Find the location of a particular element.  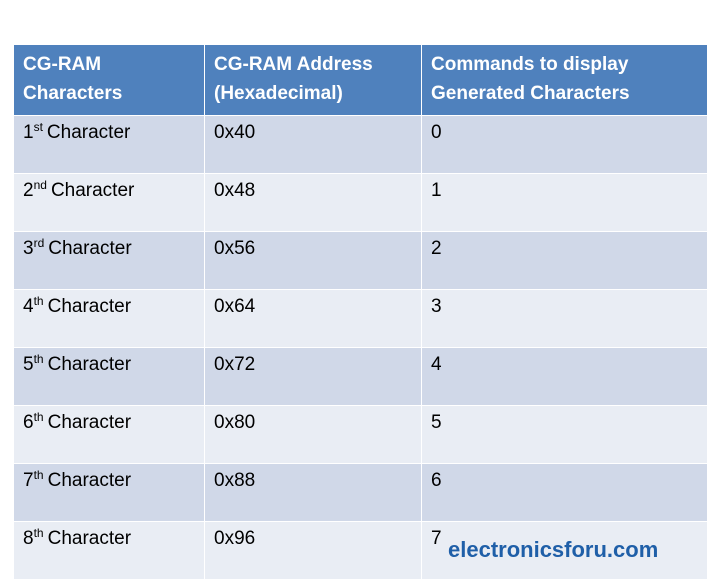

cell: 5 is located at coordinates (564, 434).